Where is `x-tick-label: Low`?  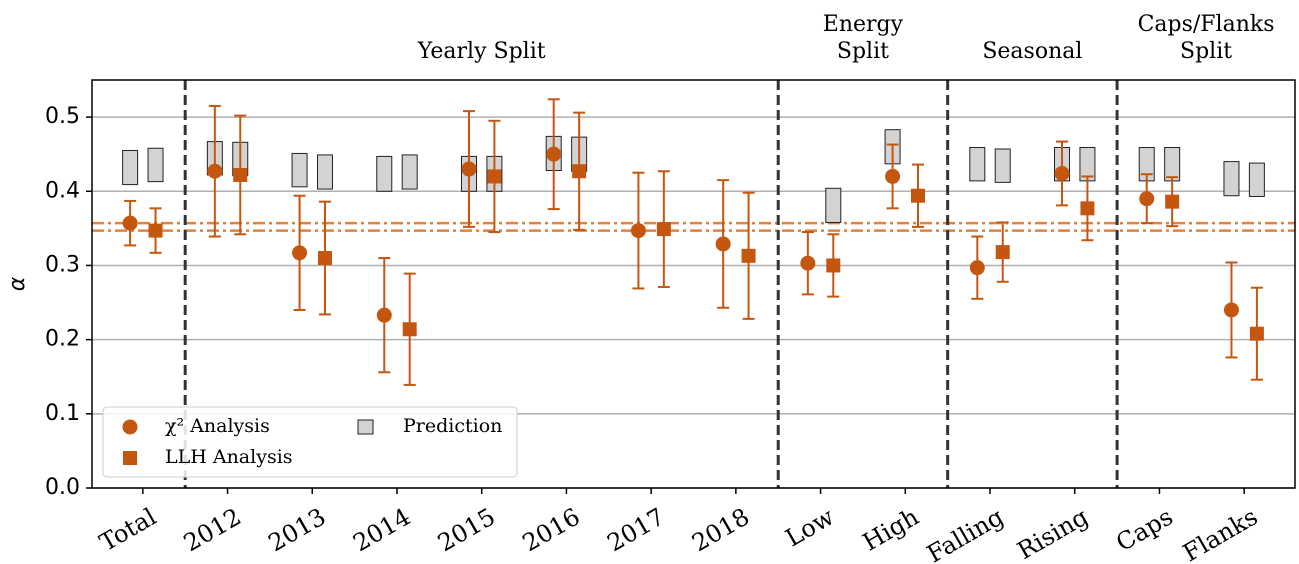
x-tick-label: Low is located at coordinates (810, 527).